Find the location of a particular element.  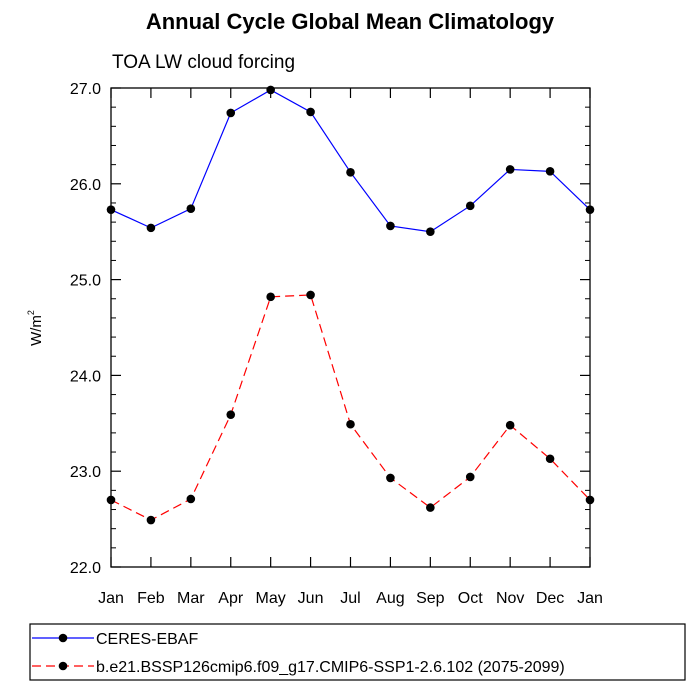

svg-text: W/m2 is located at coordinates (35, 328).